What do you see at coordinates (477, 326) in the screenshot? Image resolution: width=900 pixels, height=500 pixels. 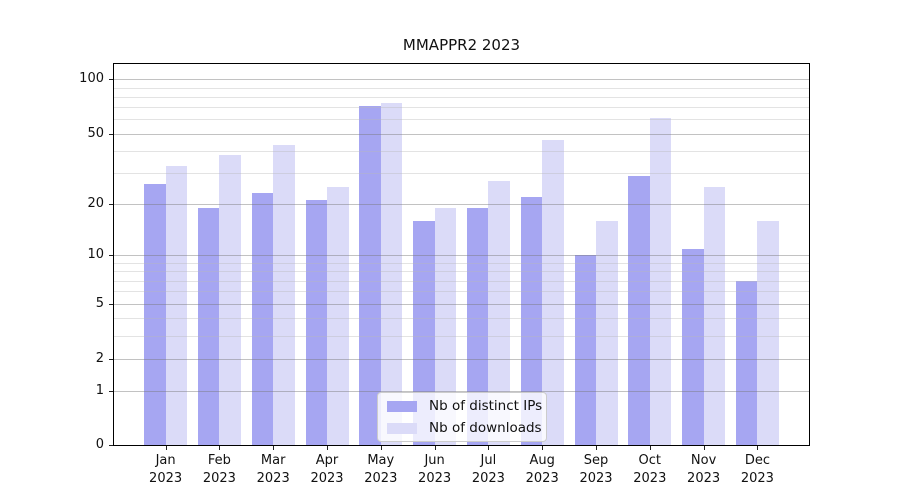 I see `bar-distinct-ips-jul` at bounding box center [477, 326].